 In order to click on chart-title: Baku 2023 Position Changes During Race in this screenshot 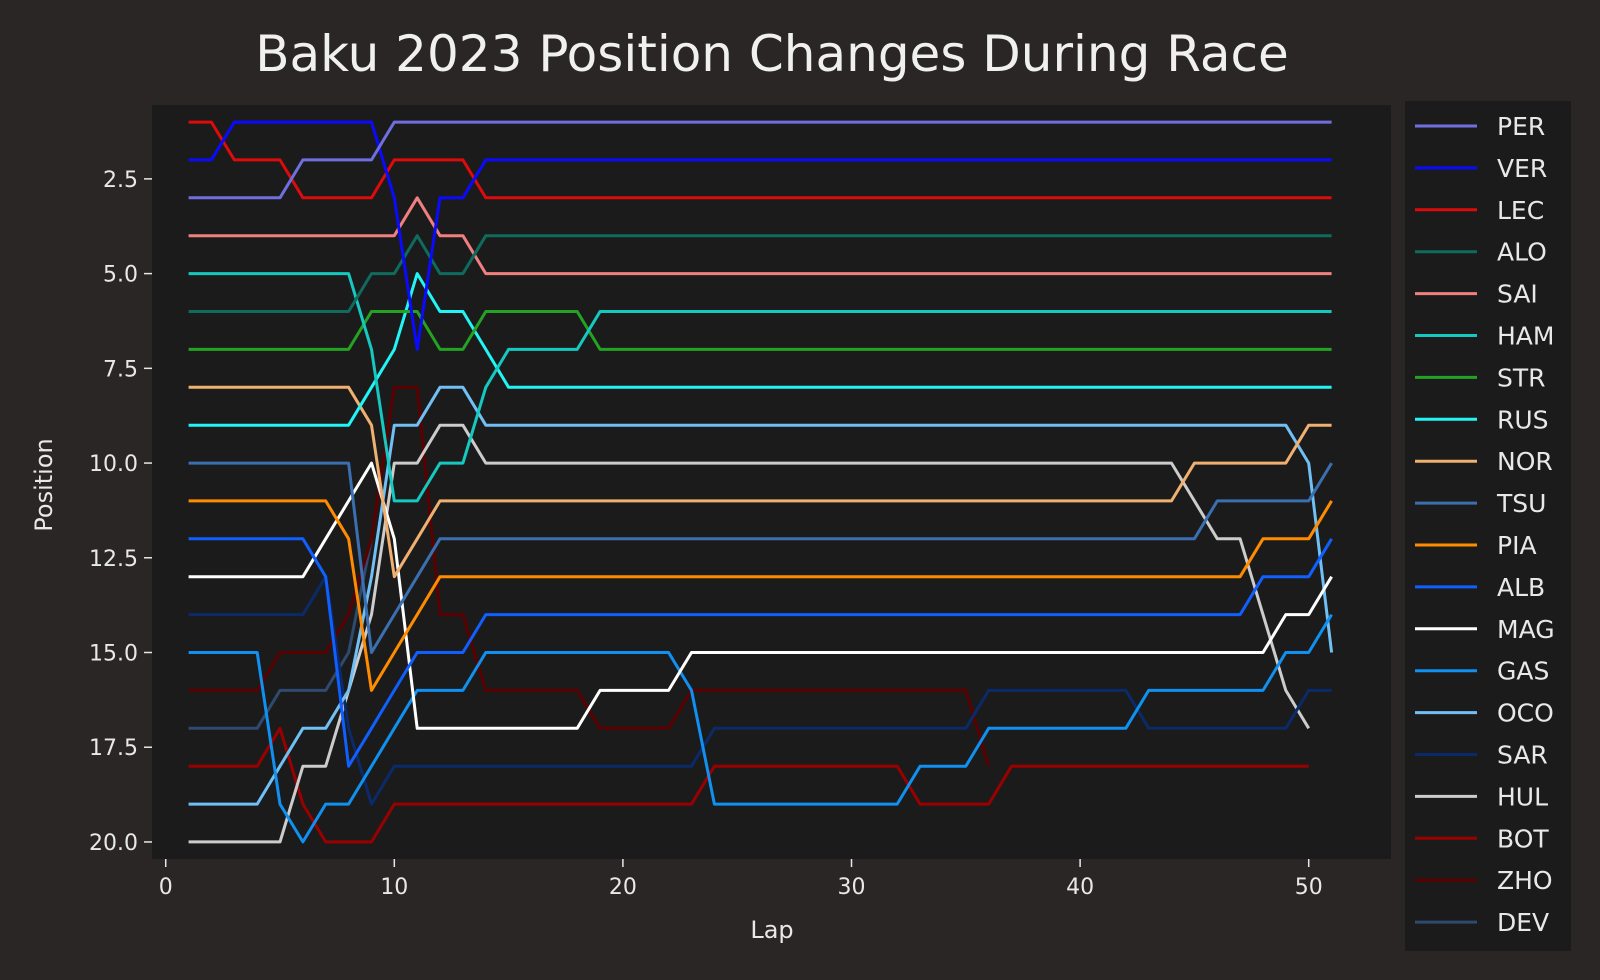, I will do `click(772, 54)`.